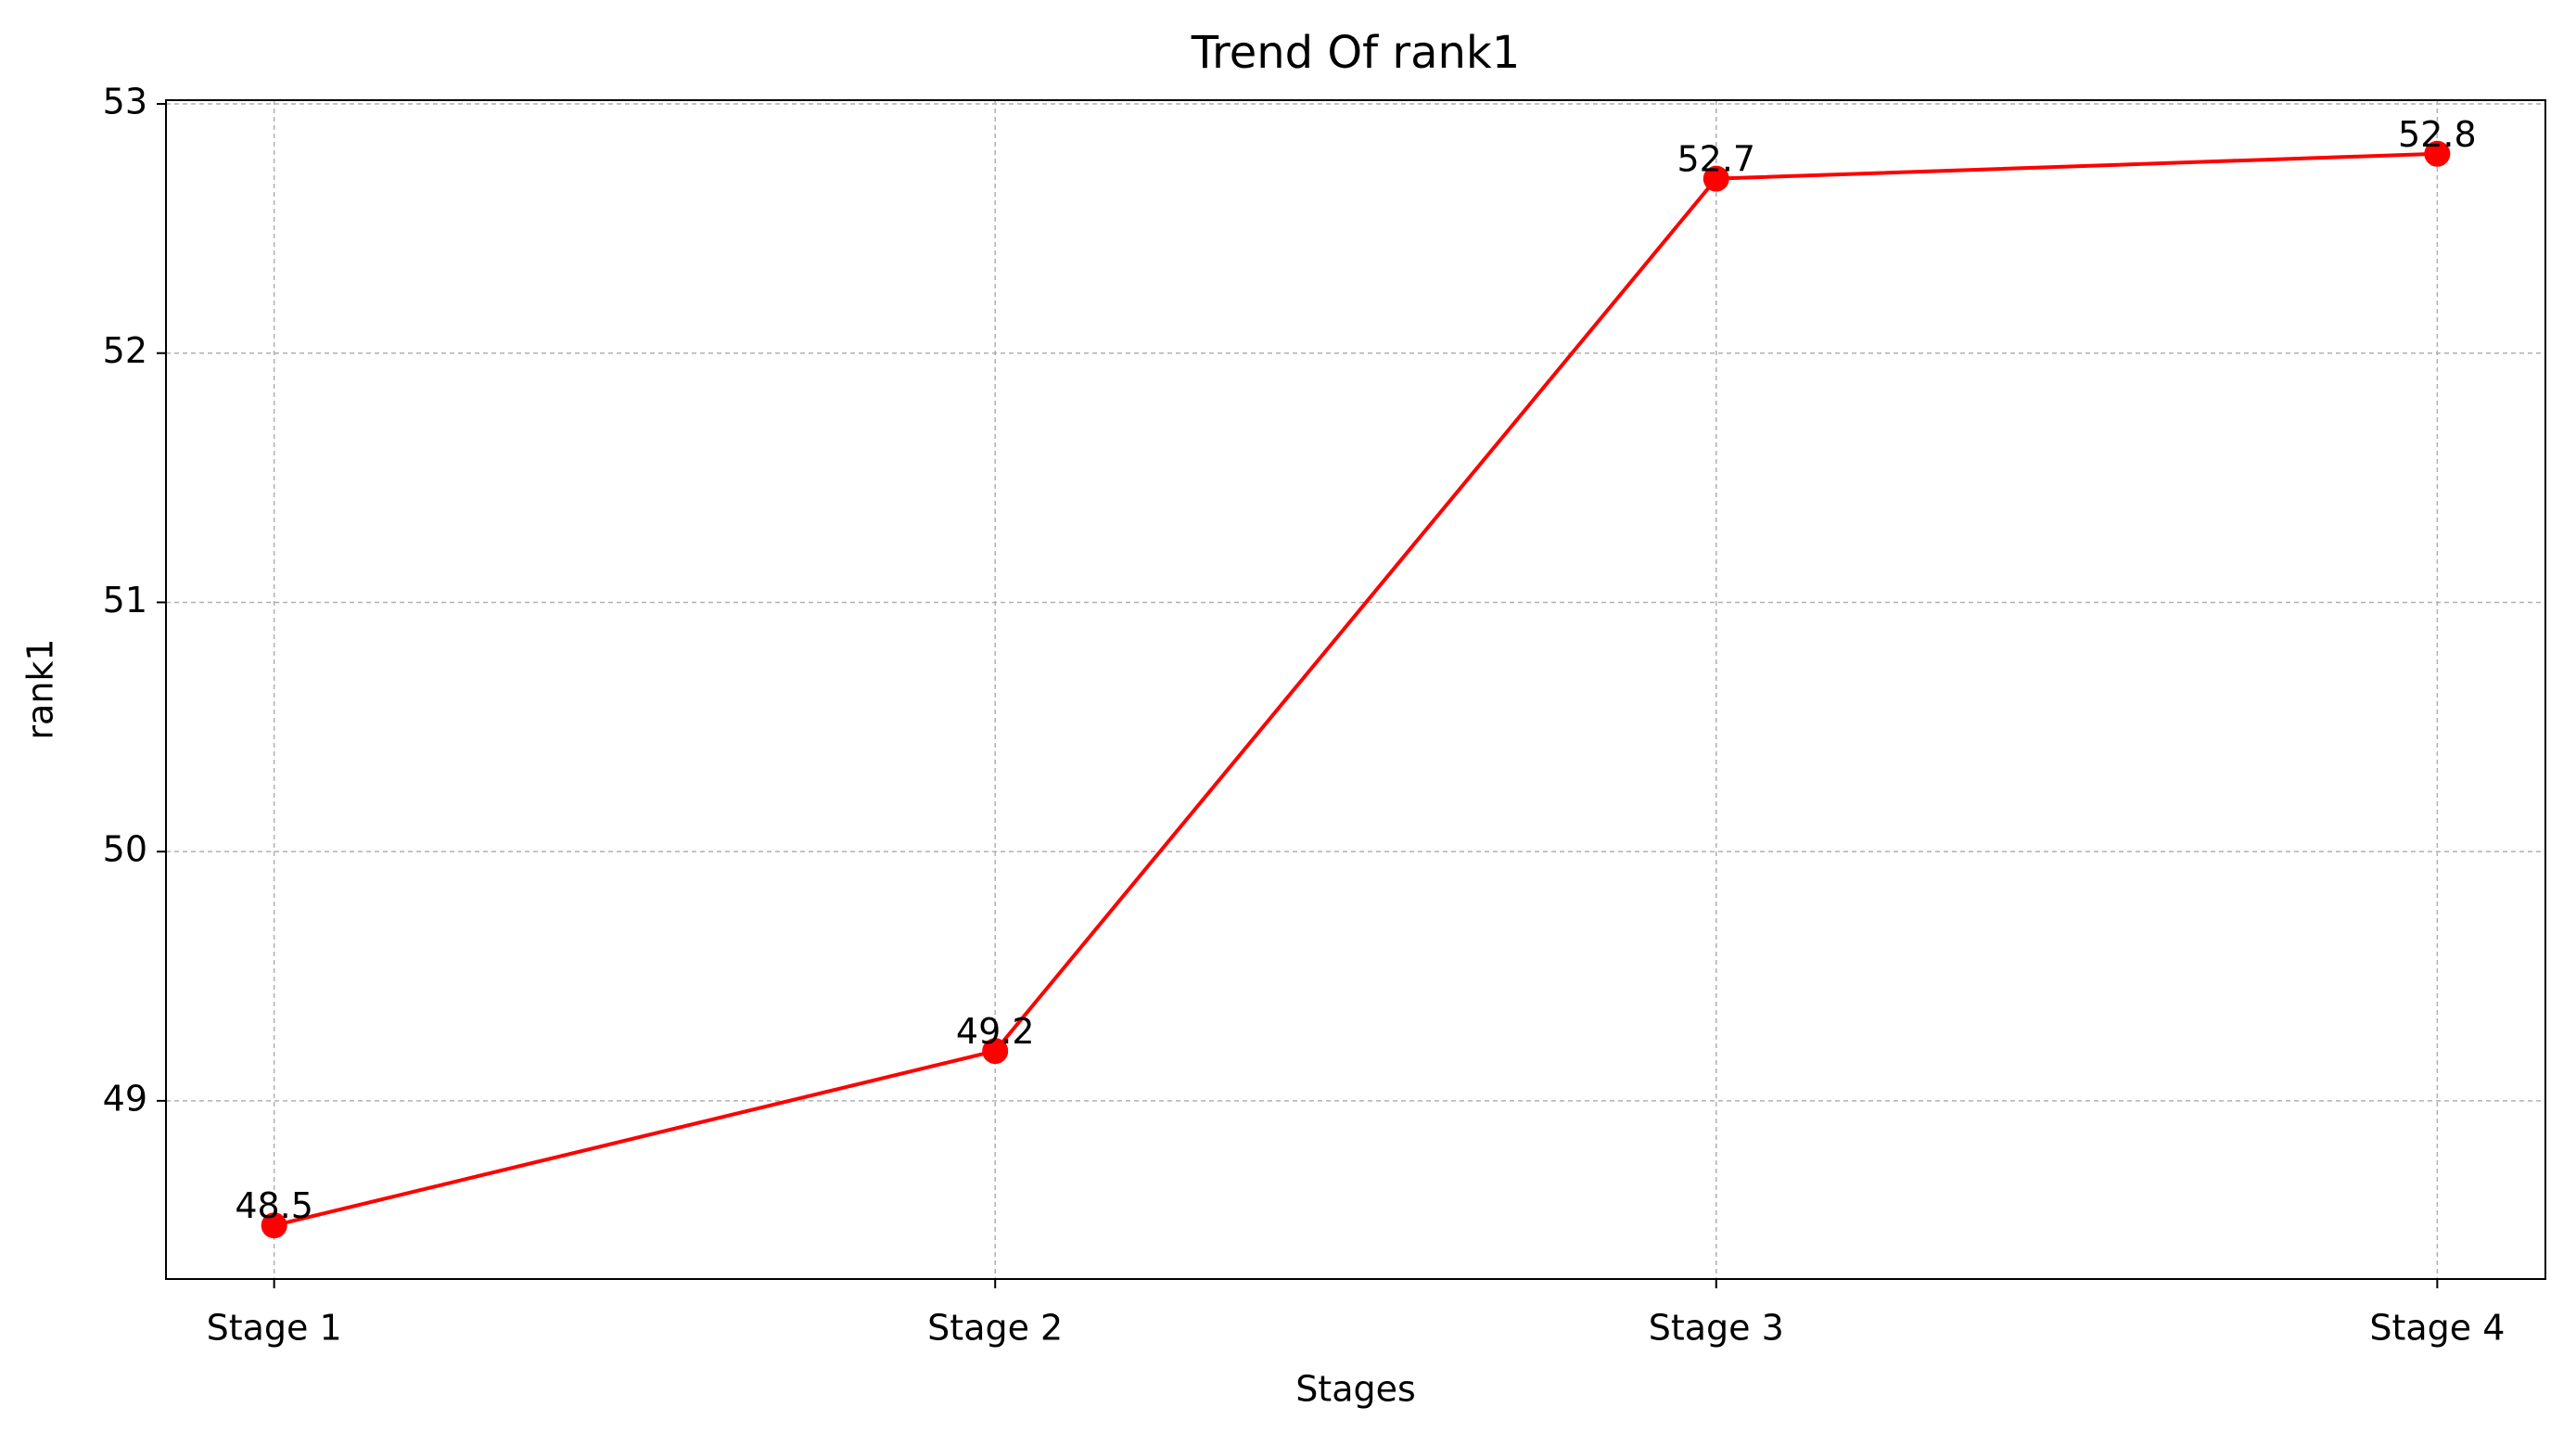  What do you see at coordinates (125, 1098) in the screenshot?
I see `y-tick-label: 49` at bounding box center [125, 1098].